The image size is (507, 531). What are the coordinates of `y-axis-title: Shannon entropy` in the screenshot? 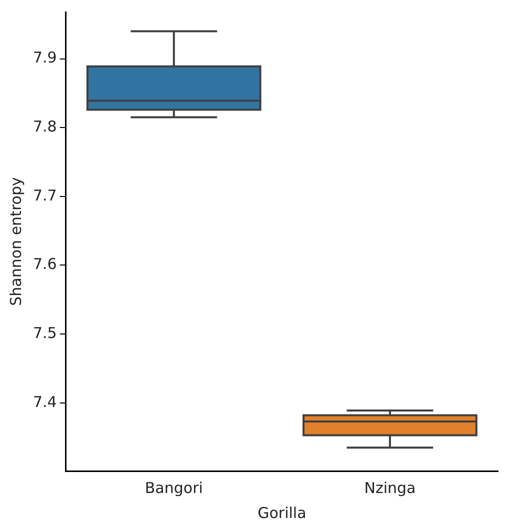 It's located at (15, 241).